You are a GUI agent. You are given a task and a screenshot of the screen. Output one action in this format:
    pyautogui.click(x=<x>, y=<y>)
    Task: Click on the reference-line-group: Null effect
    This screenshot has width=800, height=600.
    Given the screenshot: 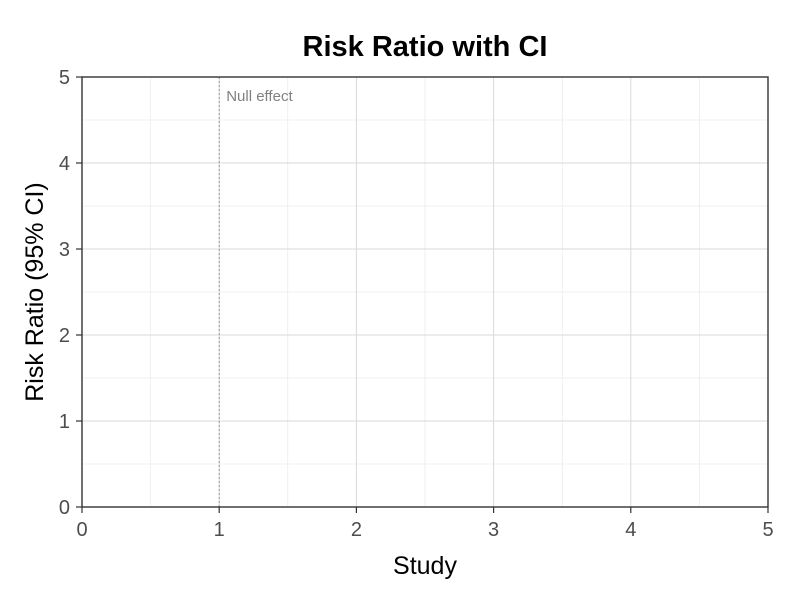 What is the action you would take?
    pyautogui.click(x=255, y=292)
    